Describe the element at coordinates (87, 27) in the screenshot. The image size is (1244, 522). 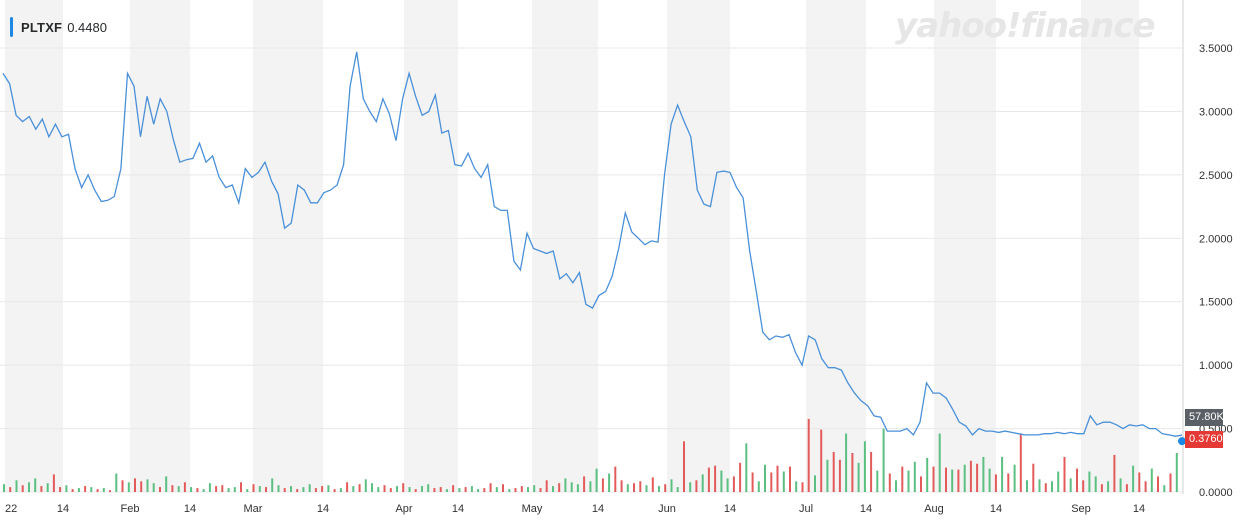
I see `ticker-price: 0.4480` at that location.